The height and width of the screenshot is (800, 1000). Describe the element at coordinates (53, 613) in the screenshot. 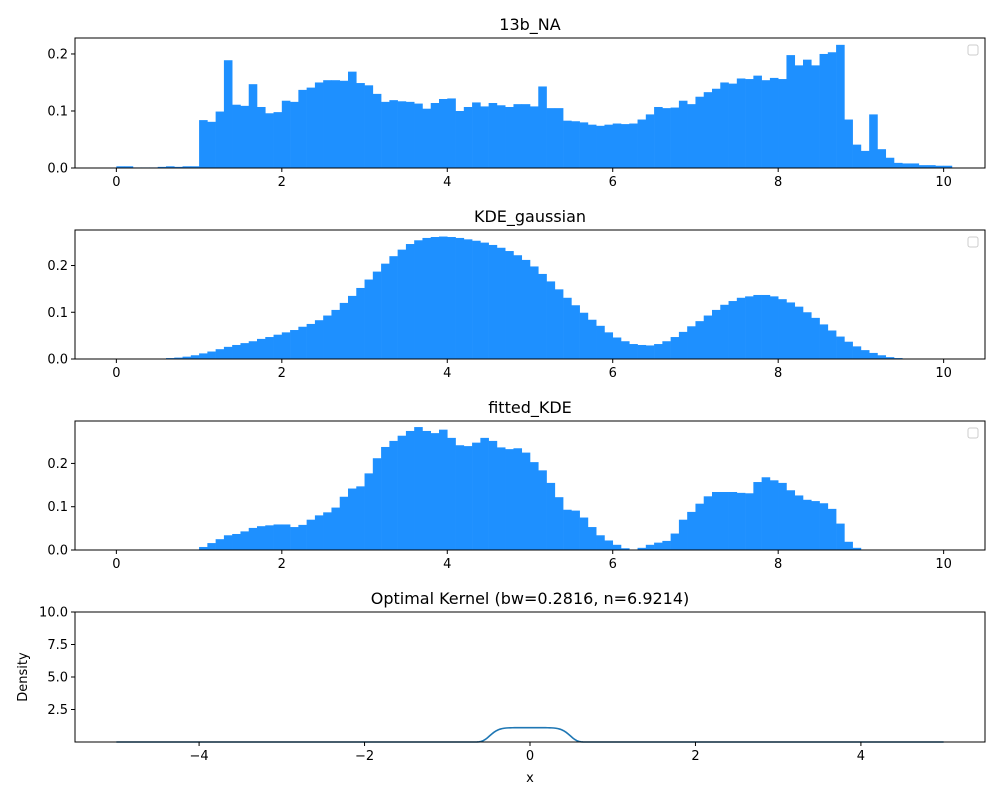

I see `y-tick-label: 10.0` at that location.